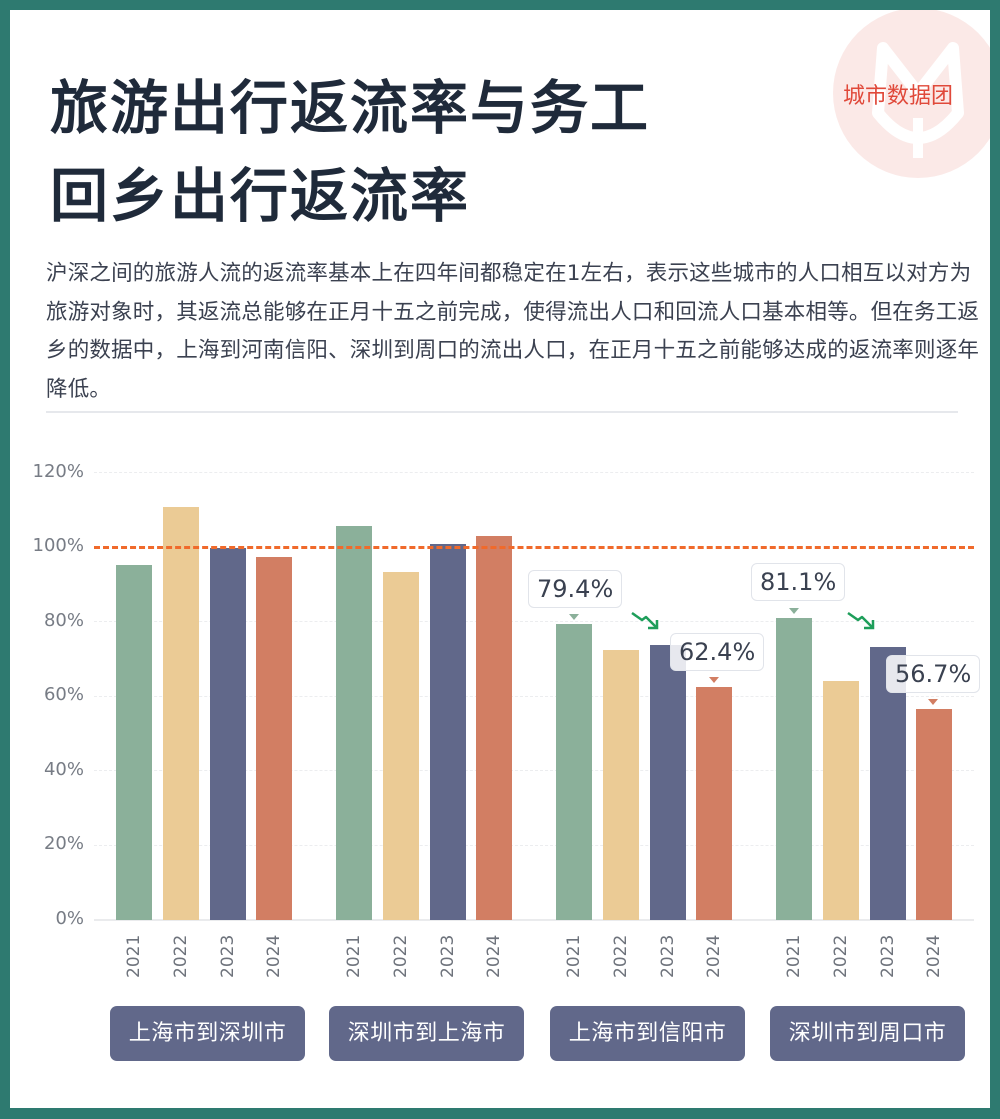 This screenshot has width=1000, height=1119. I want to click on x-label-g2-2022: 2022, so click(401, 956).